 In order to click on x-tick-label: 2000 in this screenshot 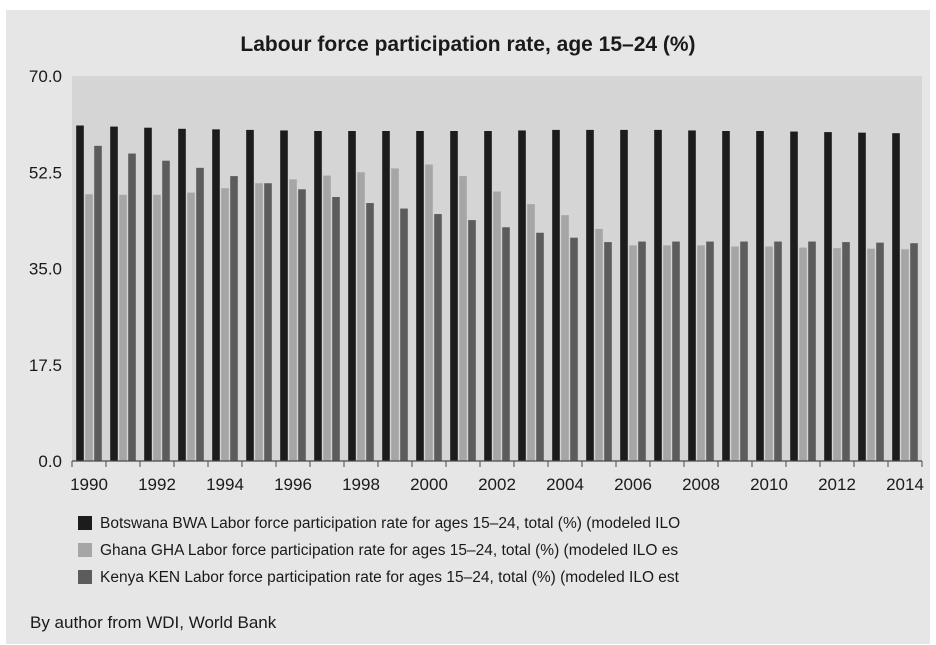, I will do `click(429, 484)`.